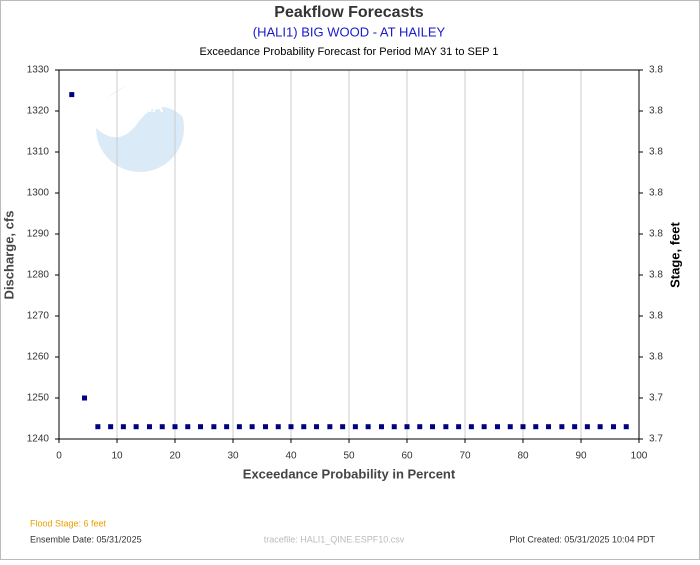 This screenshot has width=700, height=565. Describe the element at coordinates (38, 111) in the screenshot. I see `y-tick-label: 1320` at that location.